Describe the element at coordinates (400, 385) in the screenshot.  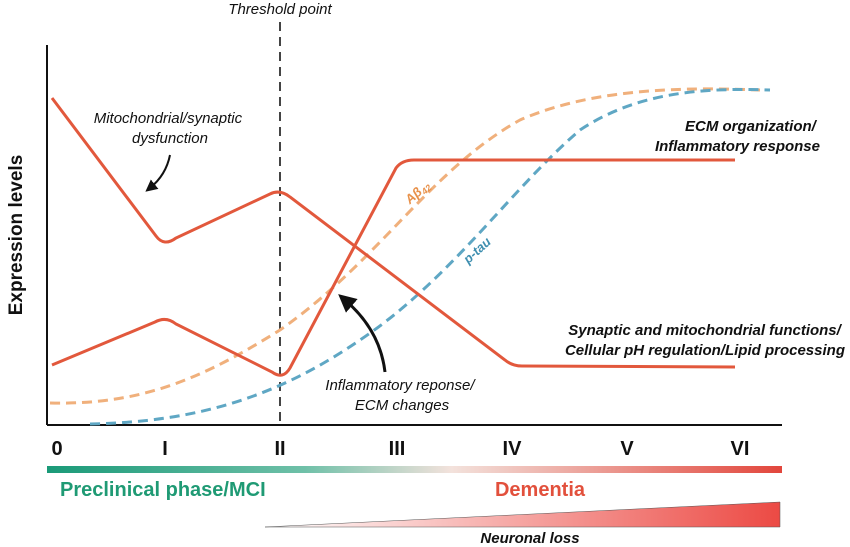
I see `inflammatory-line: Inflammatory reponse/` at that location.